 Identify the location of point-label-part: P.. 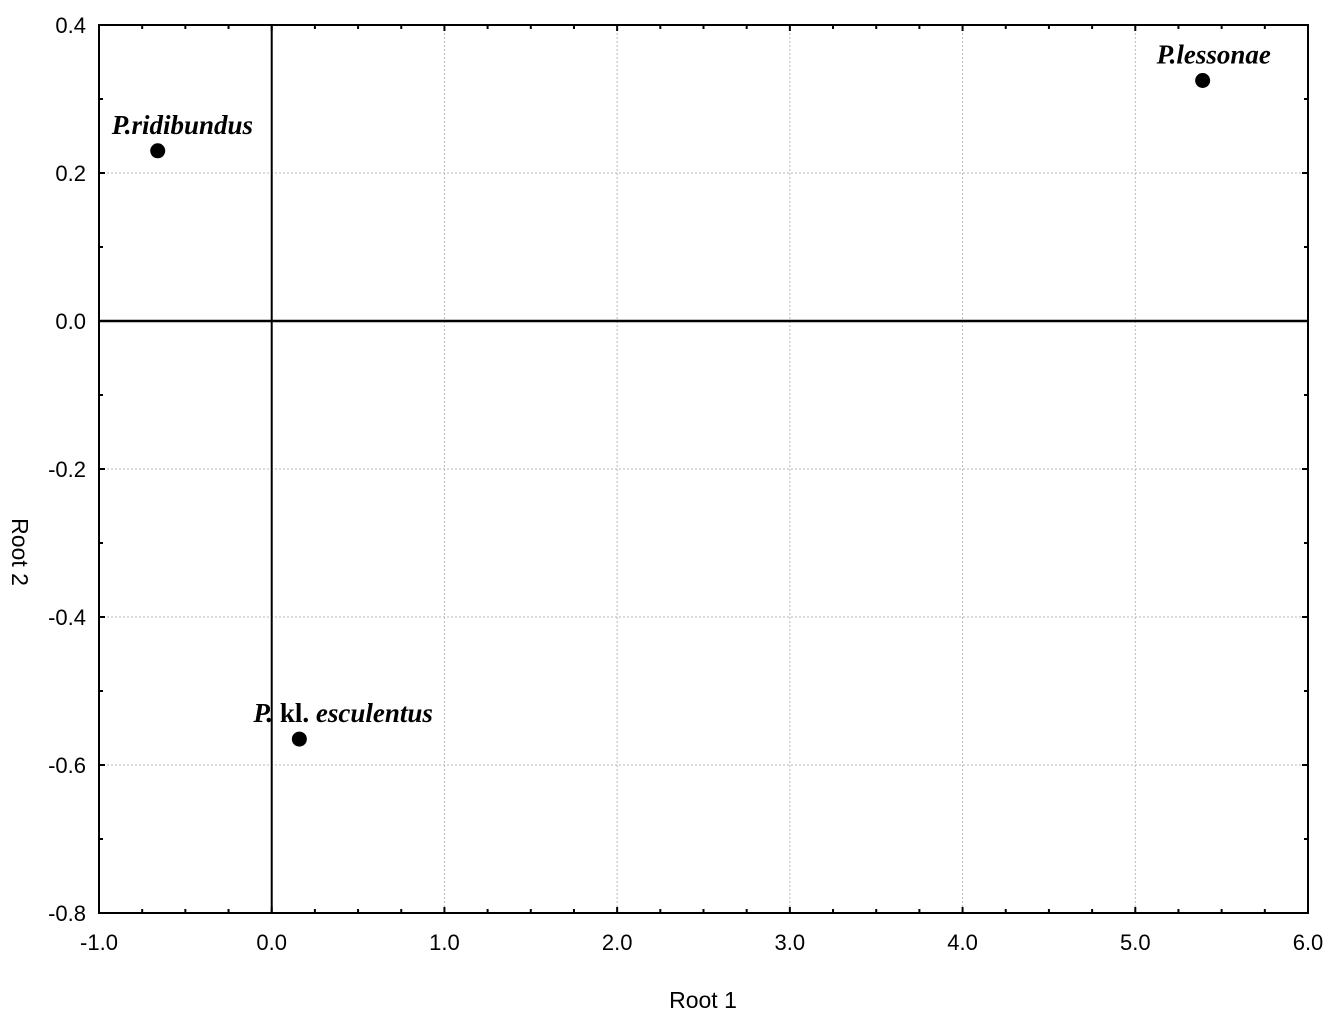
(262, 713).